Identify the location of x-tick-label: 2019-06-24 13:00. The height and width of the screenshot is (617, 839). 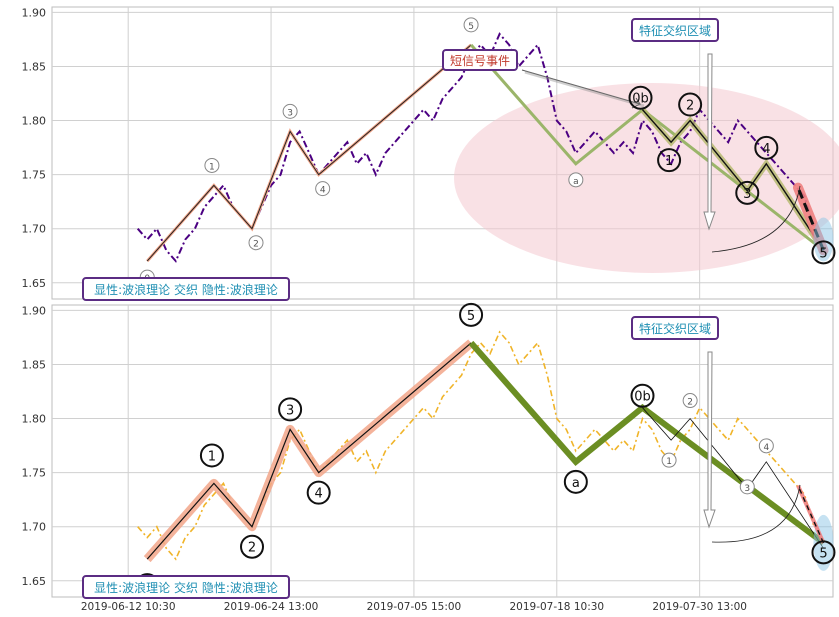
(271, 607).